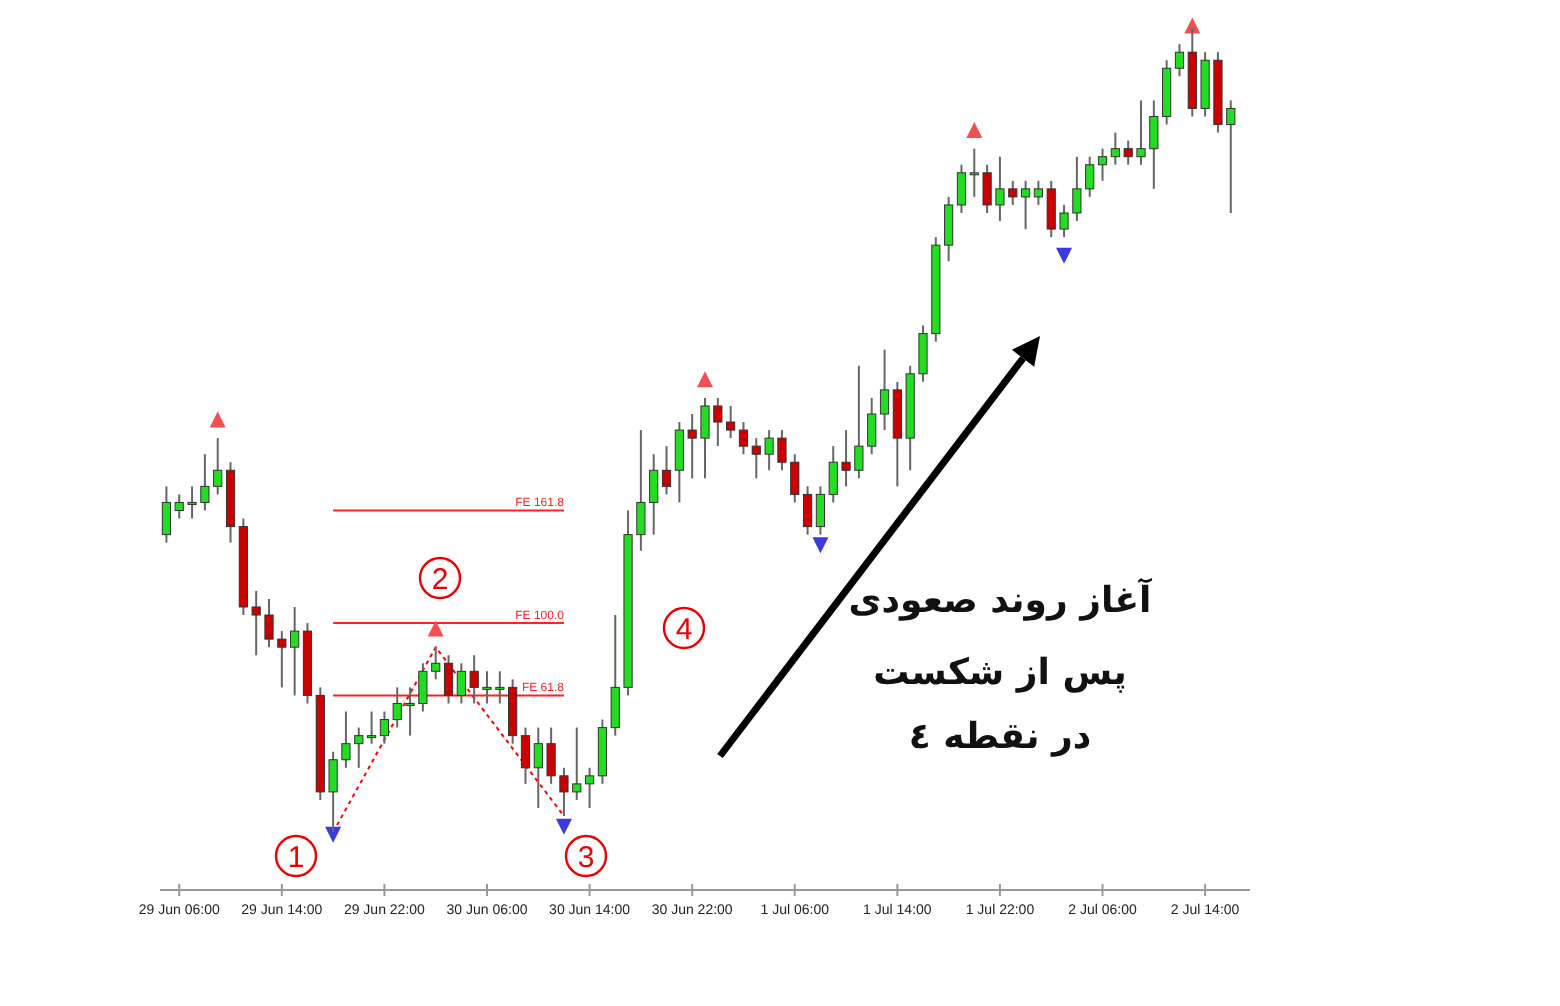 Image resolution: width=1560 pixels, height=1006 pixels. I want to click on annotation: آغاز روند صعودی, so click(1001, 599).